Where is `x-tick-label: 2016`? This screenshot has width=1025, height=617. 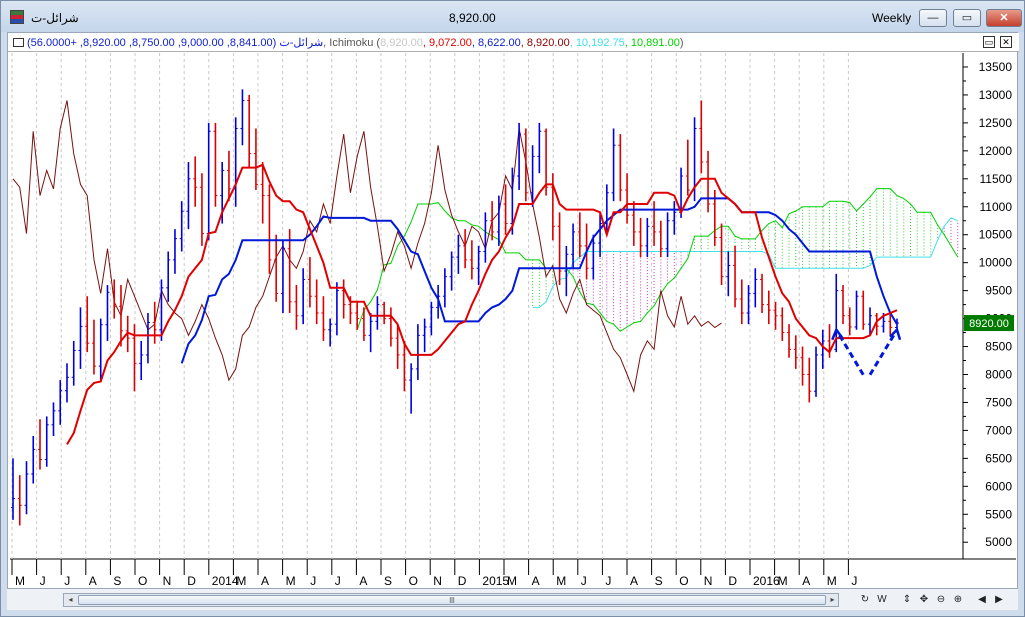
x-tick-label: 2016 is located at coordinates (766, 581).